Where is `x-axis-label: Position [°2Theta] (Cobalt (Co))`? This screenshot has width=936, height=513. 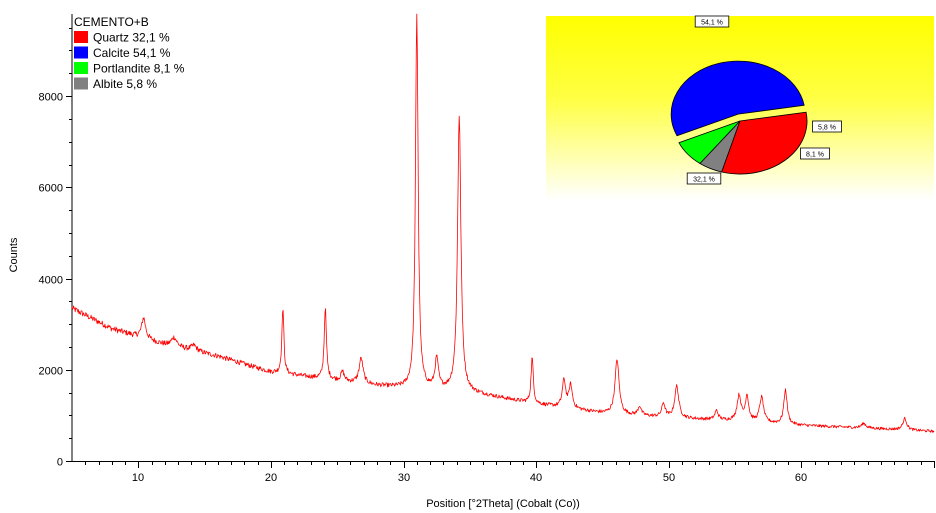
x-axis-label: Position [°2Theta] (Cobalt (Co)) is located at coordinates (503, 504).